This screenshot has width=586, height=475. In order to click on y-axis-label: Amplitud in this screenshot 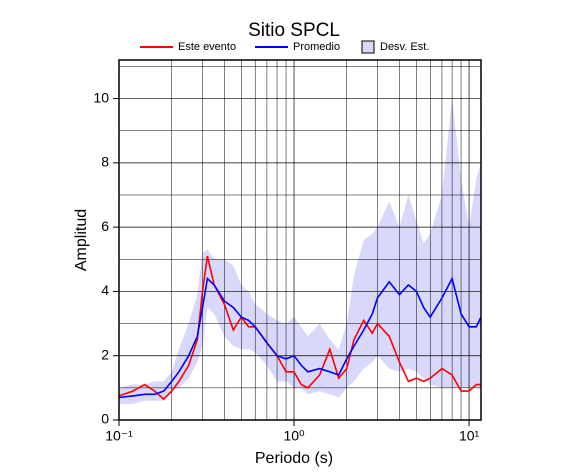, I will do `click(81, 240)`.